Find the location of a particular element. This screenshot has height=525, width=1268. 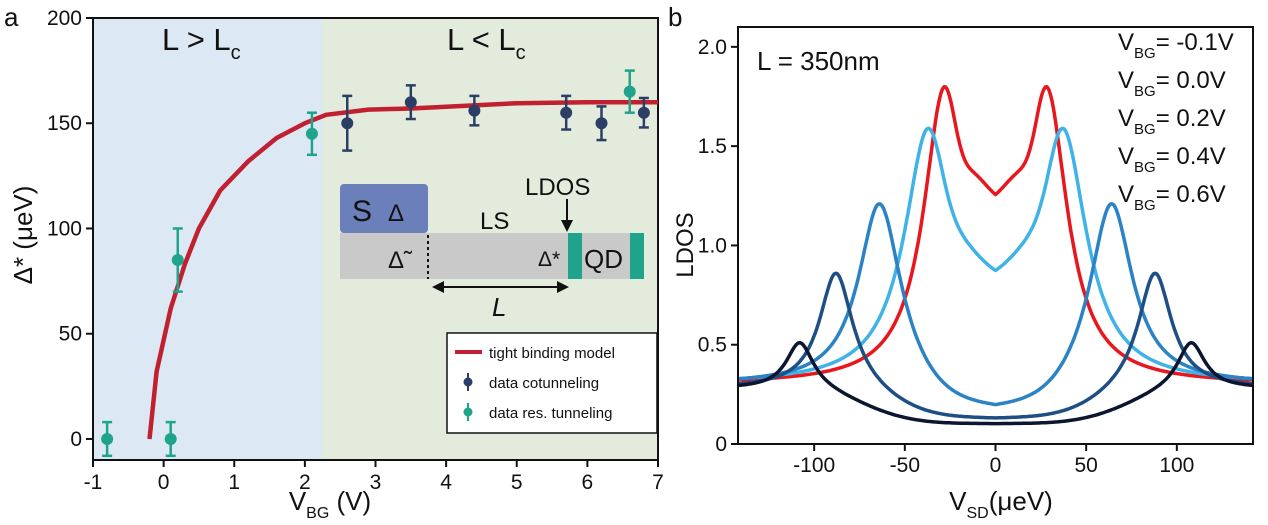

legend-entry: VBG= 0.0V is located at coordinates (1172, 83).